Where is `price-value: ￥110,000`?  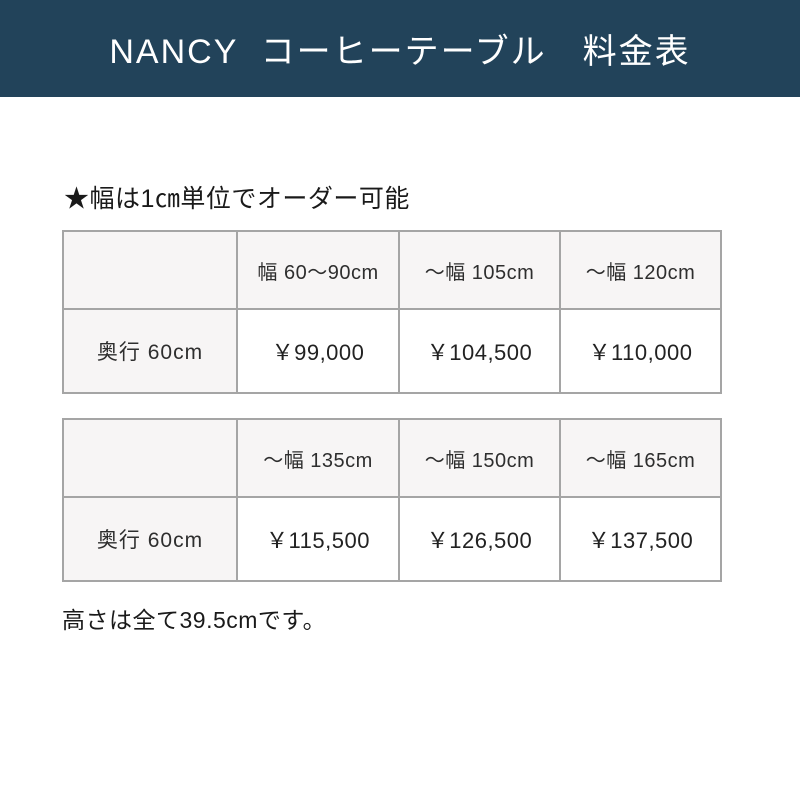
price-value: ￥110,000 is located at coordinates (640, 351).